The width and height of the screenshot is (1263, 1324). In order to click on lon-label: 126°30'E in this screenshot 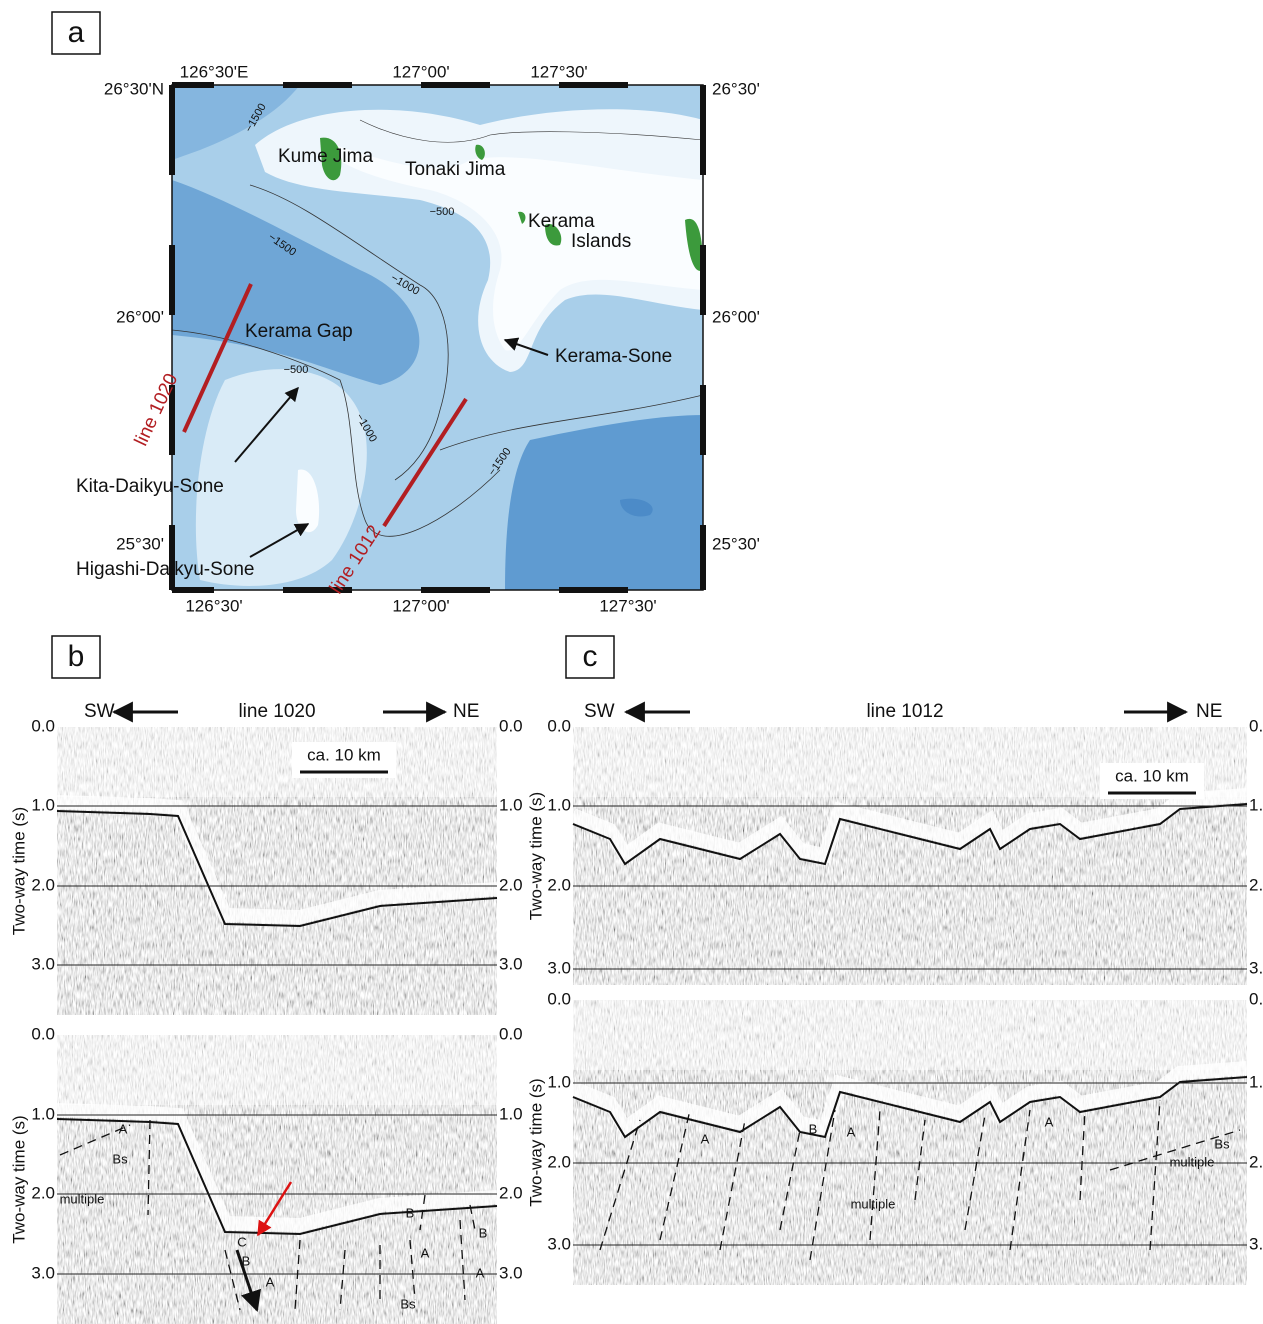, I will do `click(214, 71)`.